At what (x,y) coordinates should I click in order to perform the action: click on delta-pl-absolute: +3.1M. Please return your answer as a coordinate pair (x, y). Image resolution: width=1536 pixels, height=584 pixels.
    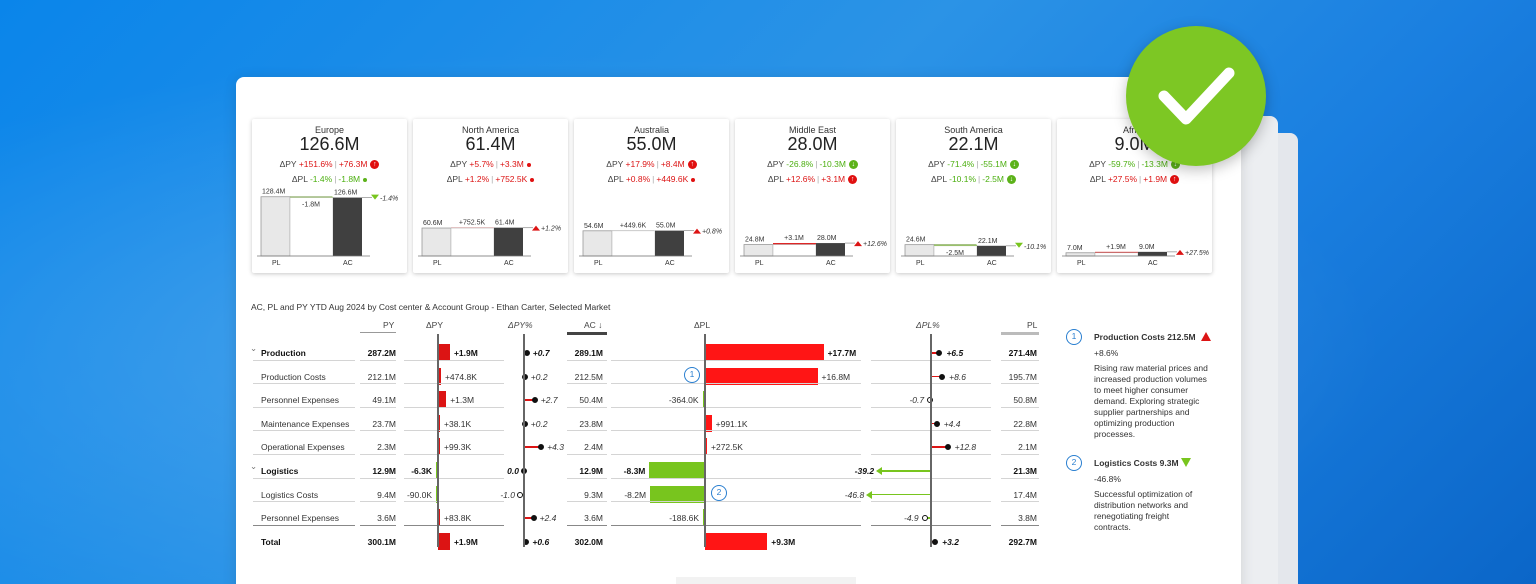
    Looking at the image, I should click on (833, 179).